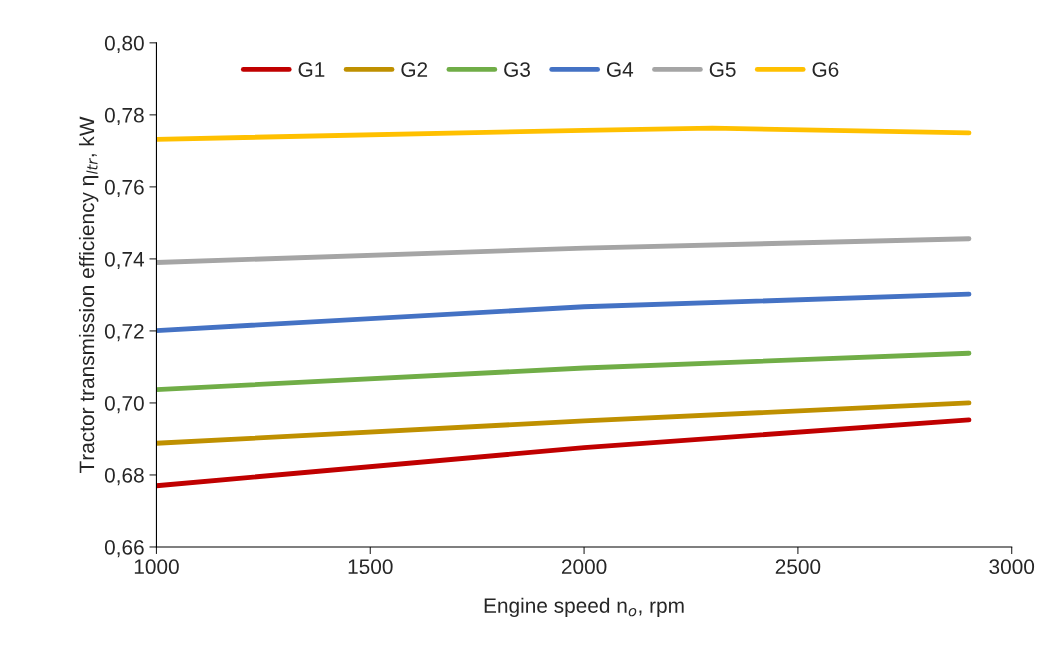  What do you see at coordinates (124, 44) in the screenshot?
I see `y-tick-label: 0,80` at bounding box center [124, 44].